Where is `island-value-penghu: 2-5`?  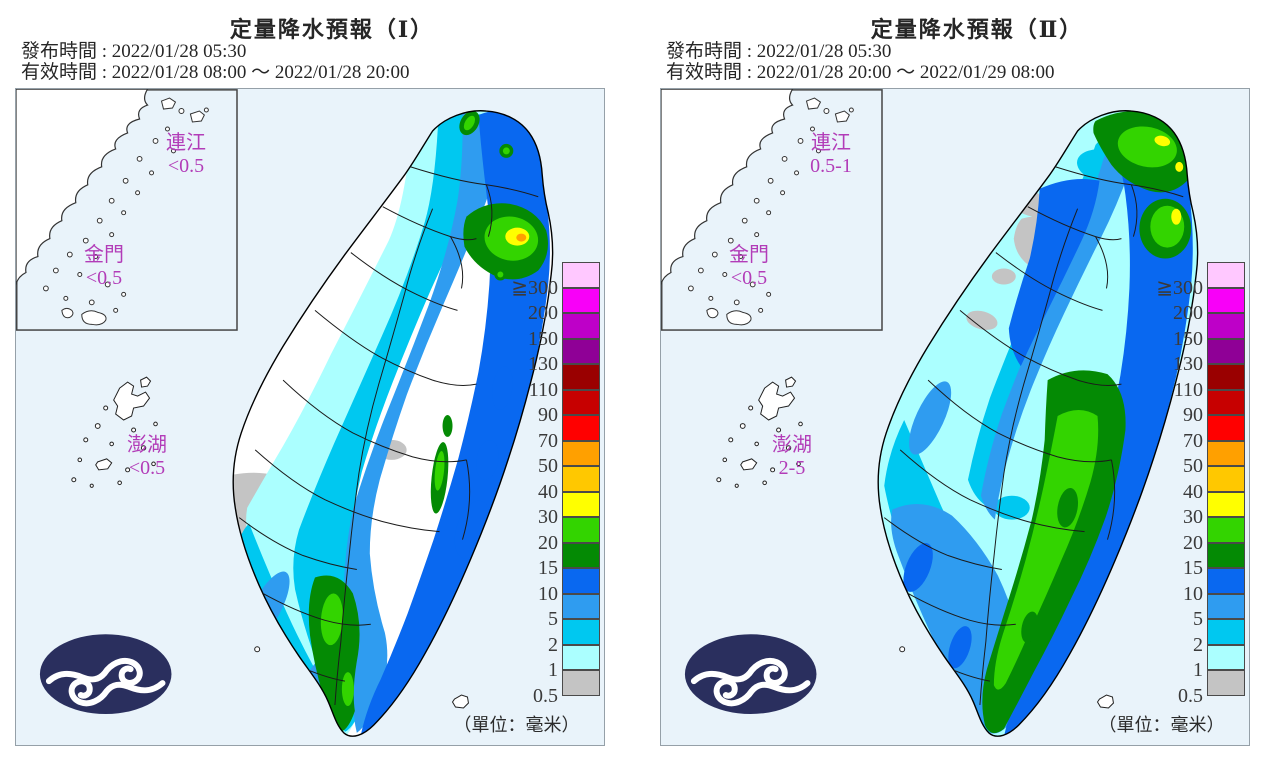 island-value-penghu: 2-5 is located at coordinates (792, 468).